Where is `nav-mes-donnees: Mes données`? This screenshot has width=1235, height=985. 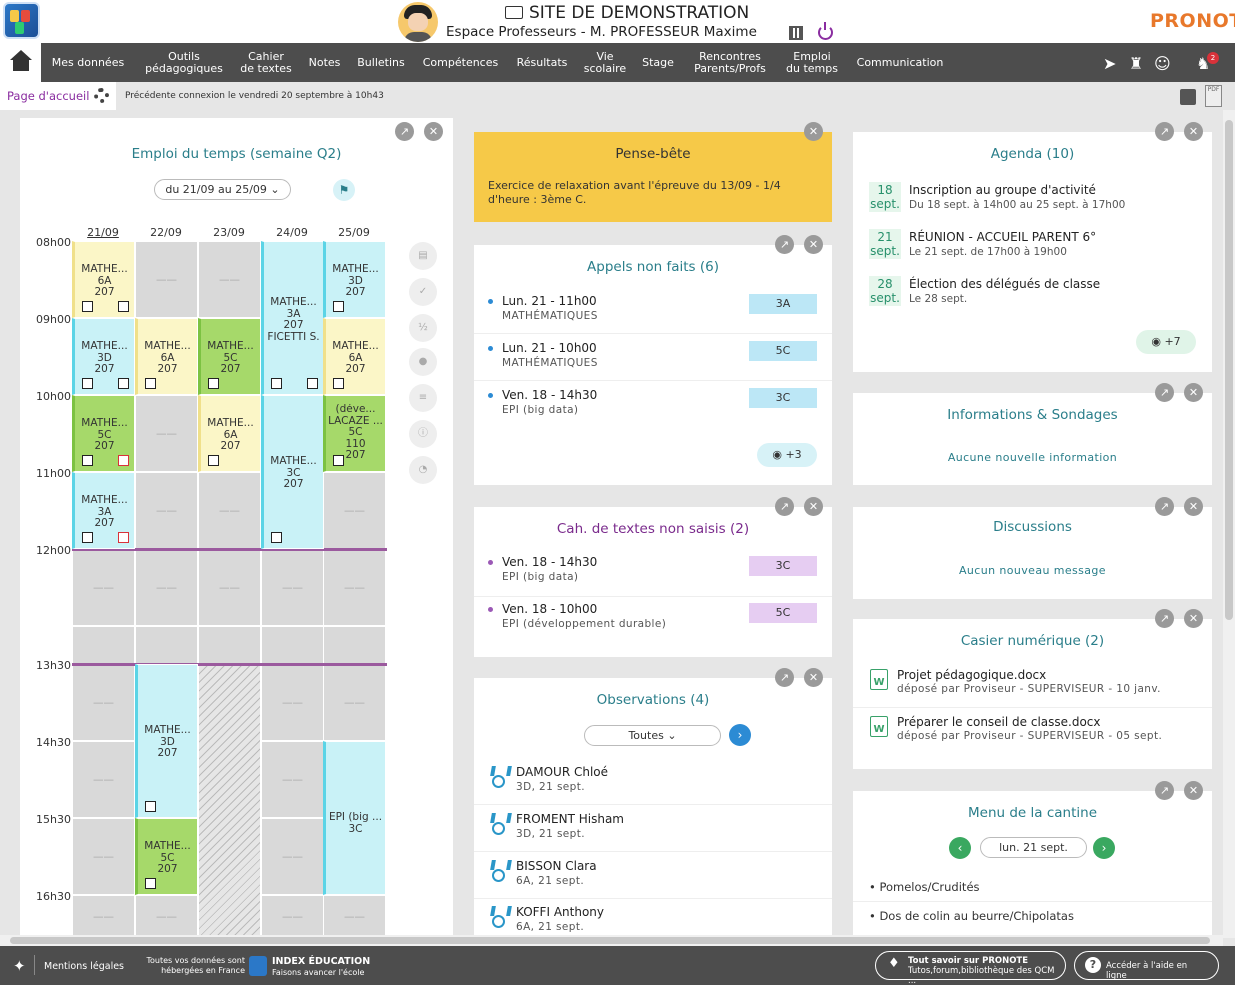 nav-mes-donnees: Mes données is located at coordinates (88, 62).